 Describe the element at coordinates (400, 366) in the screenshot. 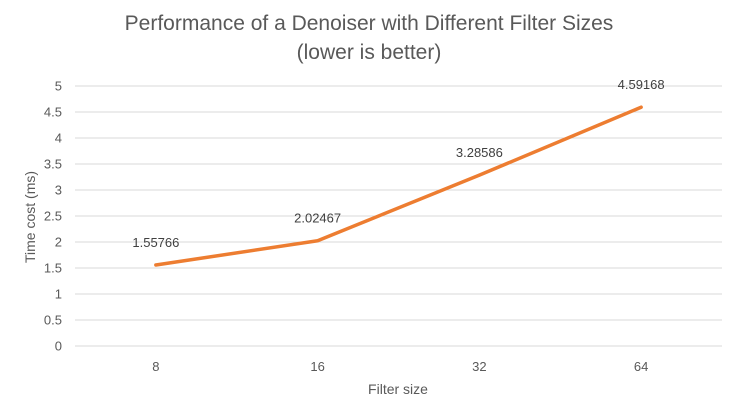

I see `x-axis-ticks: 8 16 32 64` at that location.